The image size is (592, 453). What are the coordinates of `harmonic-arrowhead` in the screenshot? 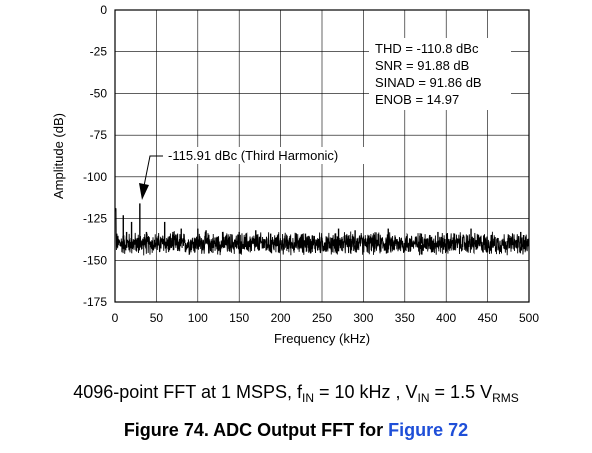 It's located at (144, 191).